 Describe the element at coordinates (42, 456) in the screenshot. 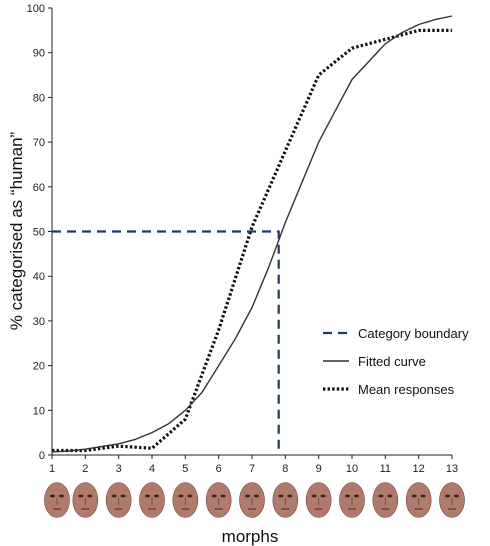

I see `y-tick-label: 0` at that location.